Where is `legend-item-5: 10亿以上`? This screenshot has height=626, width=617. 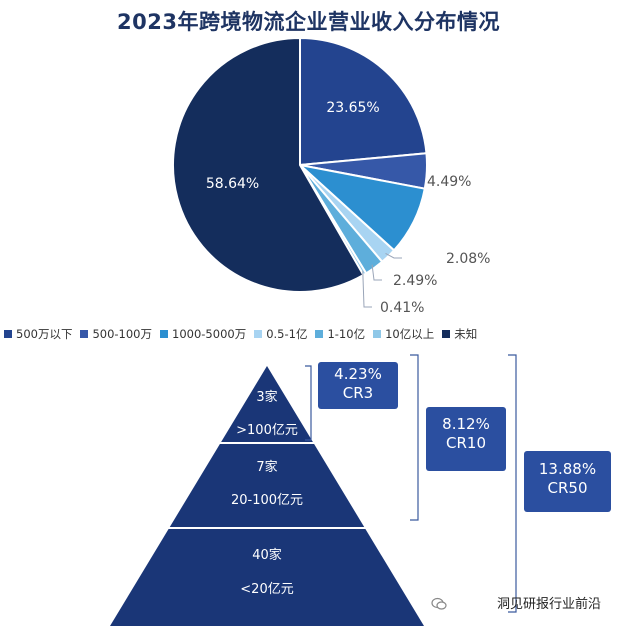
legend-item-5: 10亿以上 is located at coordinates (403, 334).